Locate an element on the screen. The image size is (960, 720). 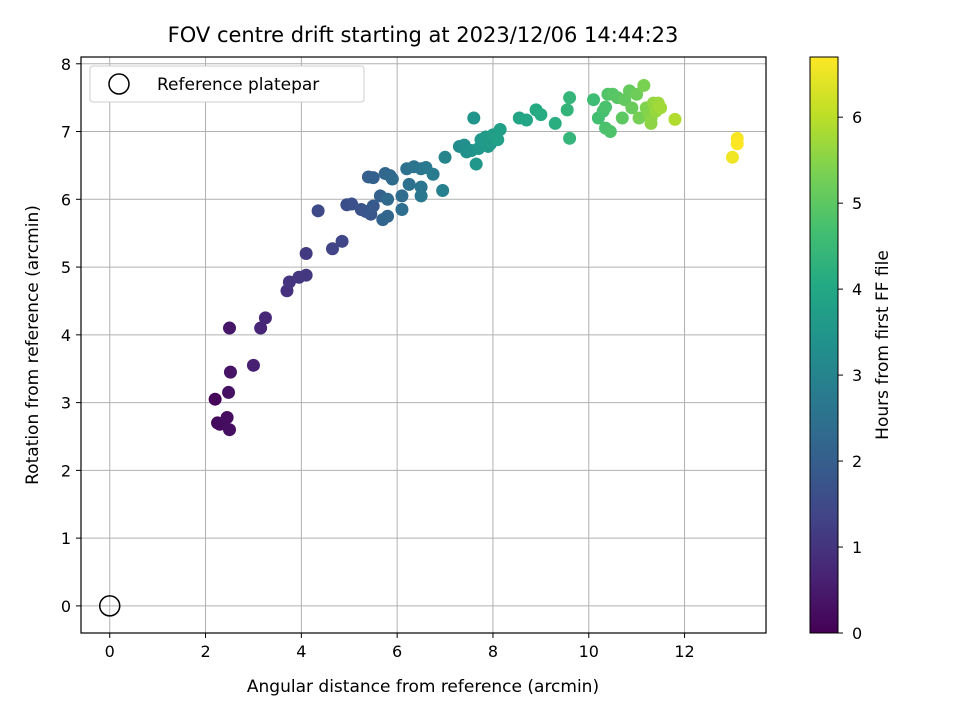
x-tick-label: 6 is located at coordinates (397, 651).